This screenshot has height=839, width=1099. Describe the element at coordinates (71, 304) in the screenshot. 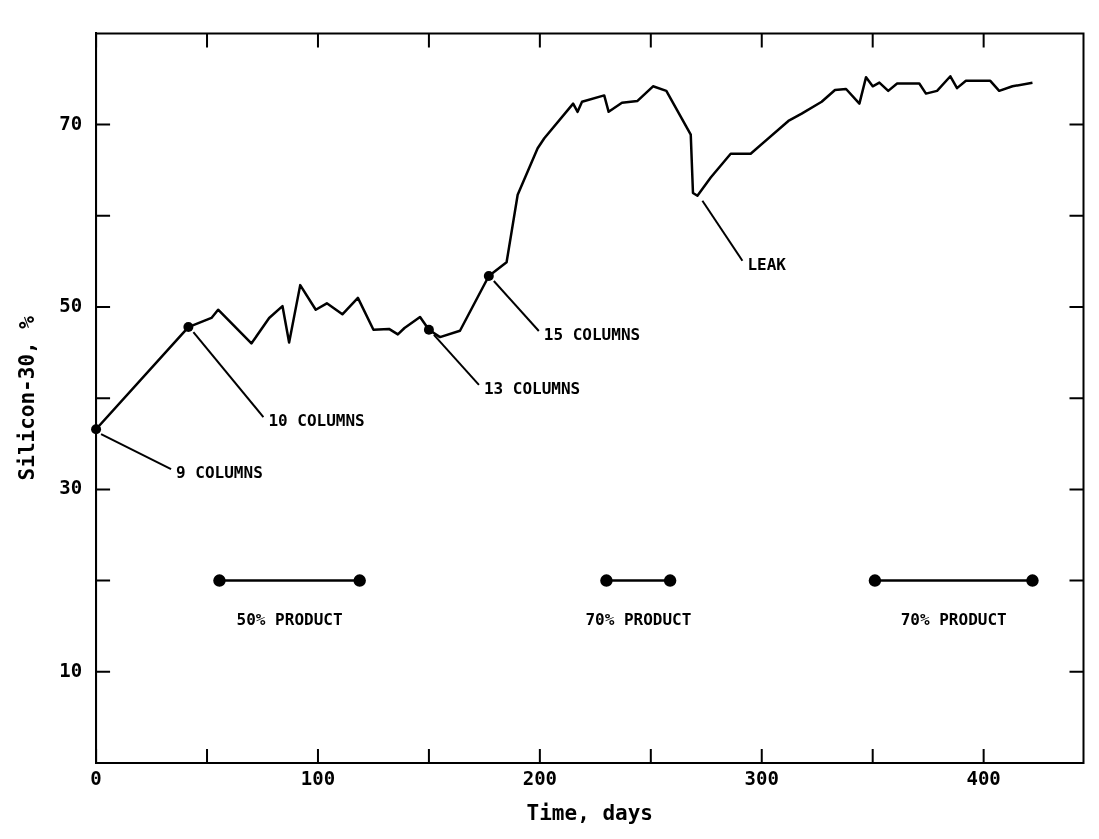

I see `y-tick-label: 50` at that location.